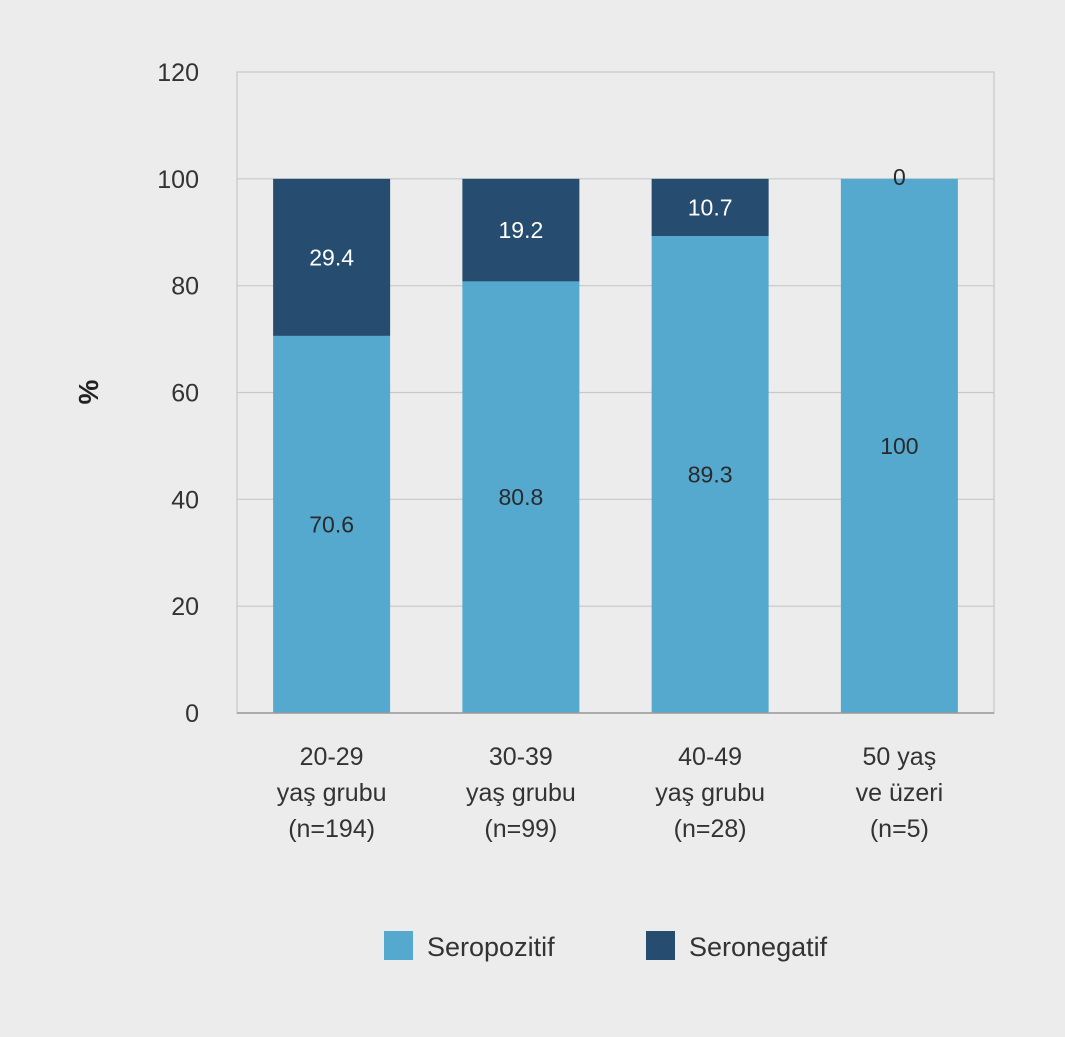  I want to click on data-label-seropozitif: 100, so click(899, 446).